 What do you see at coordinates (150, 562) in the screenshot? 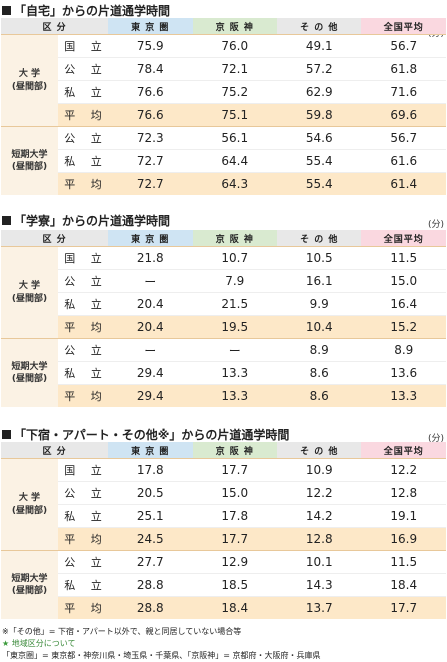
I see `cell: 27.7` at bounding box center [150, 562].